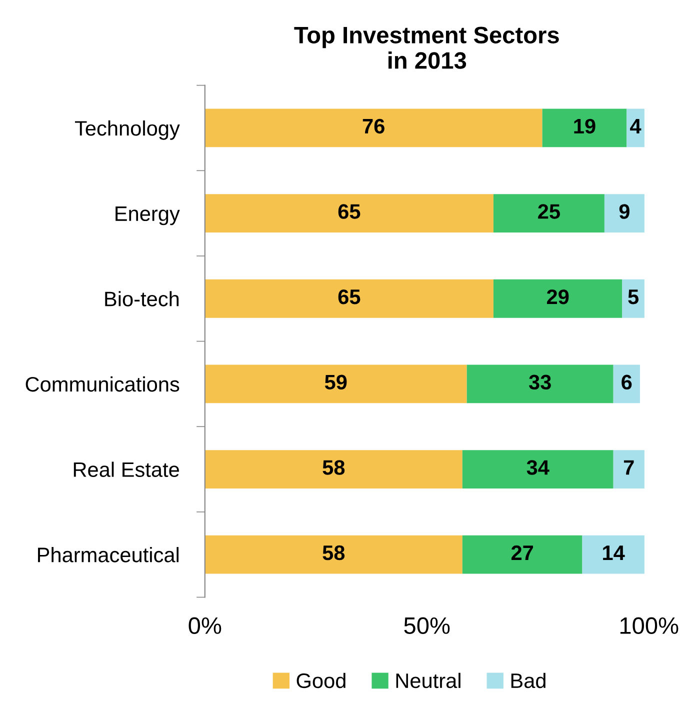  I want to click on data-label: 14, so click(614, 553).